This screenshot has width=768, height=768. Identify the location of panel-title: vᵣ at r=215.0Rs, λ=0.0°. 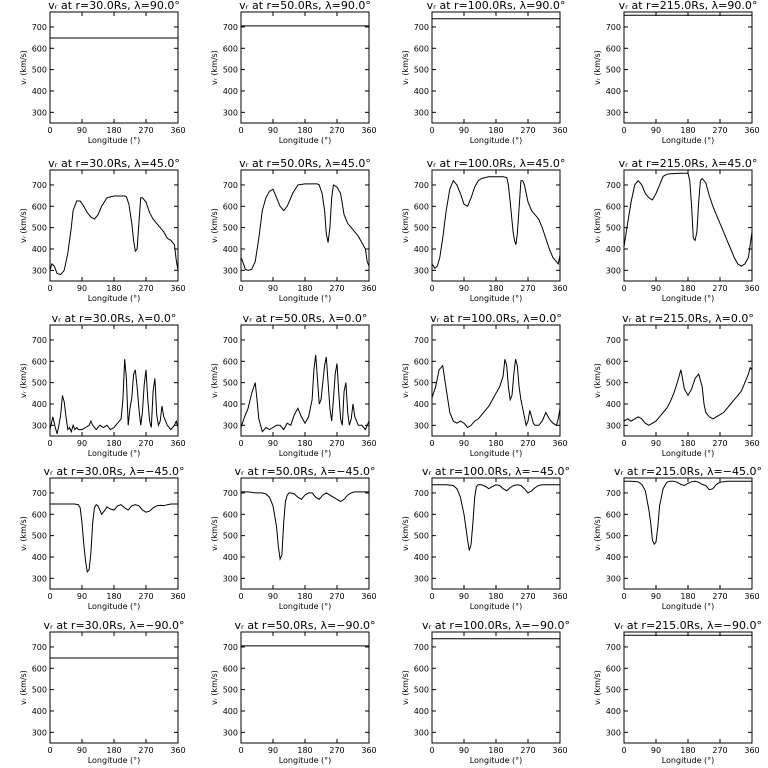
(688, 318).